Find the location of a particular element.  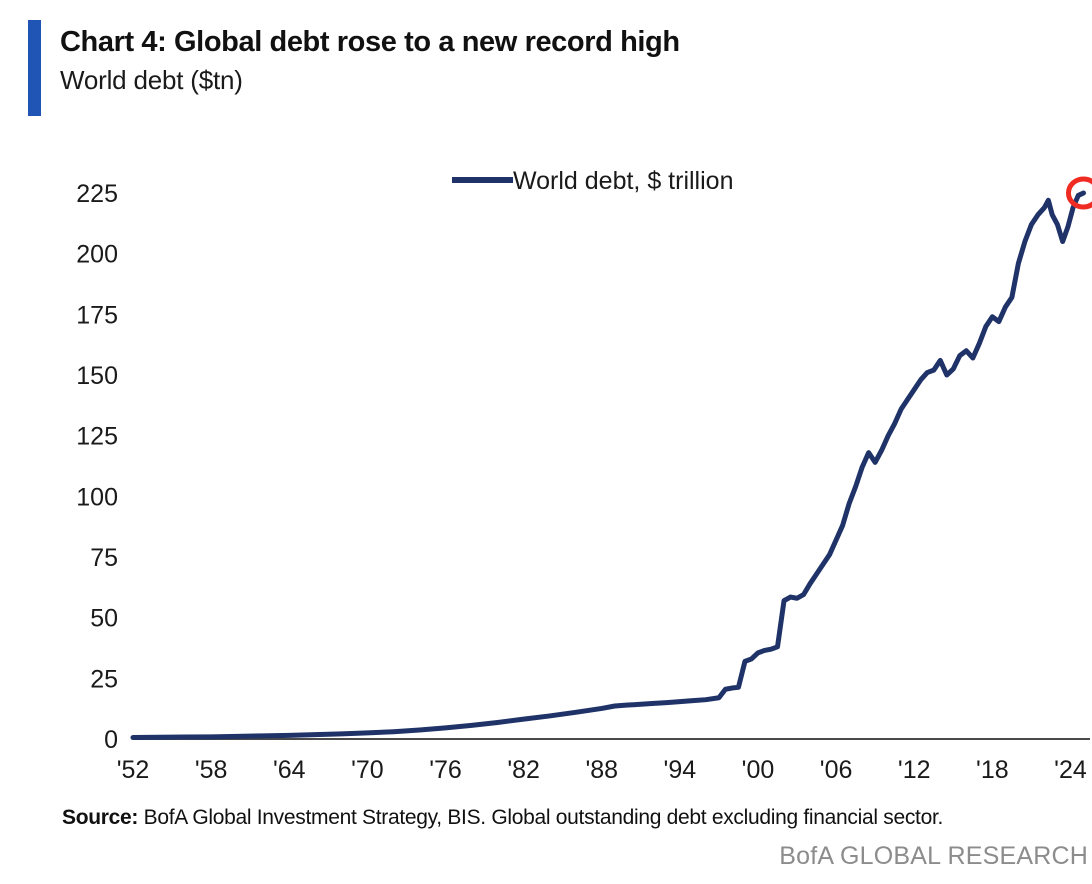

x-tick-52: '52 is located at coordinates (133, 770).